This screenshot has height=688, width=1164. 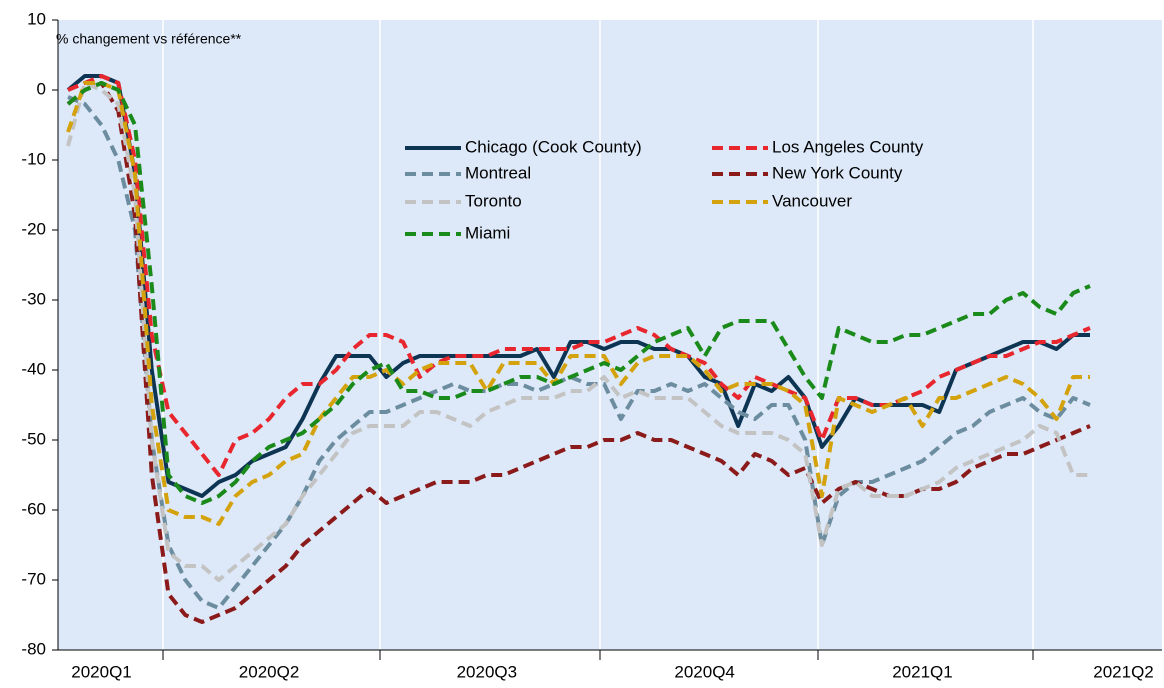 What do you see at coordinates (33, 648) in the screenshot?
I see `y-tick-label: -80` at bounding box center [33, 648].